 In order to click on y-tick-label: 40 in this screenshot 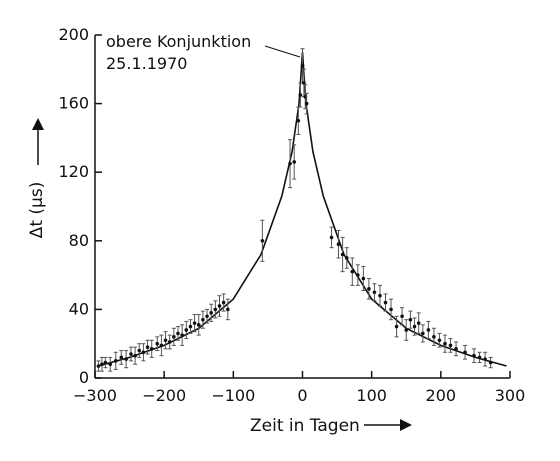, I will do `click(79, 308)`.